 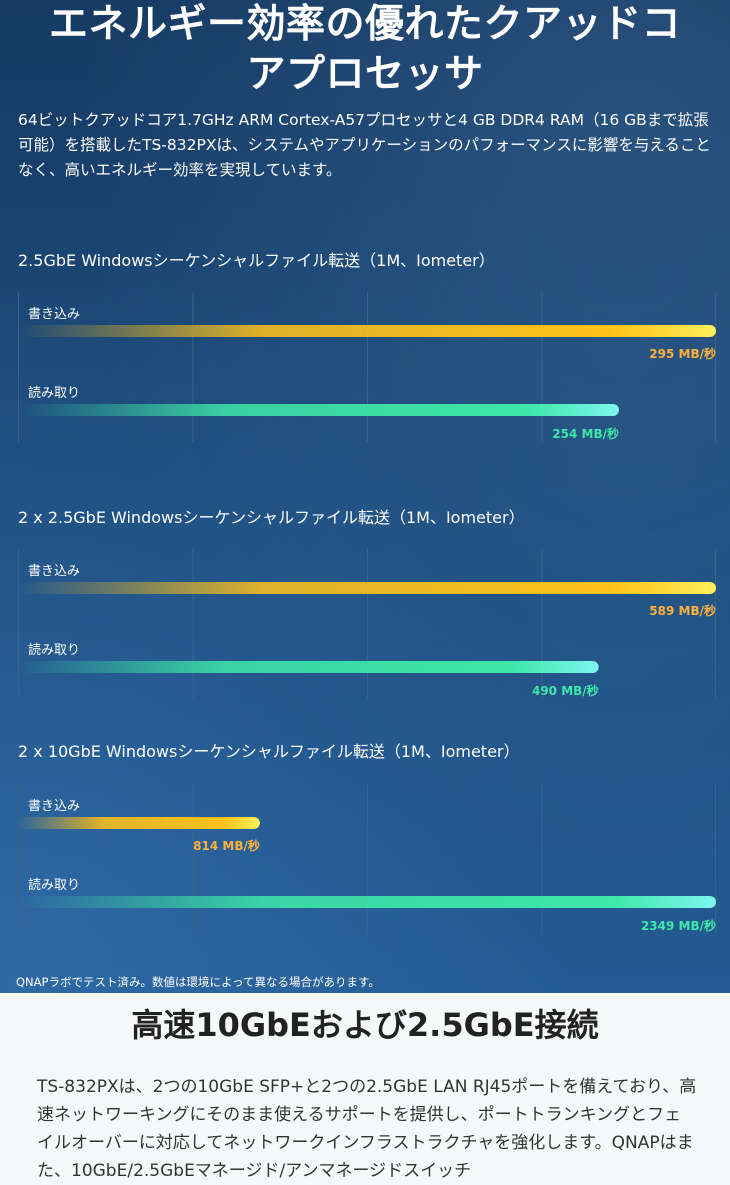 What do you see at coordinates (367, 859) in the screenshot?
I see `chart-3: 書き込み 814 MB/秒読み取り 2349 MB/秒` at bounding box center [367, 859].